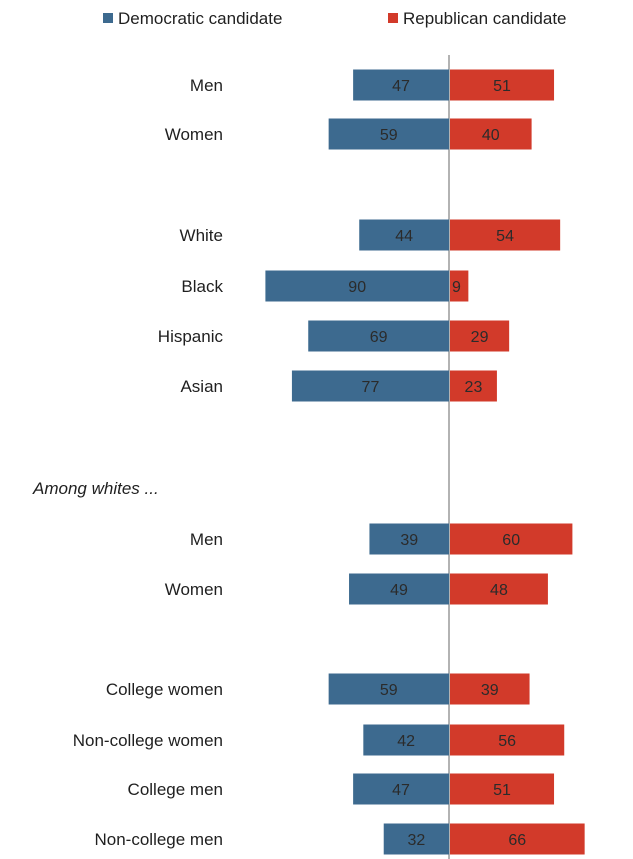 The image size is (633, 859). What do you see at coordinates (164, 689) in the screenshot?
I see `row-label-college-women-8: College women` at bounding box center [164, 689].